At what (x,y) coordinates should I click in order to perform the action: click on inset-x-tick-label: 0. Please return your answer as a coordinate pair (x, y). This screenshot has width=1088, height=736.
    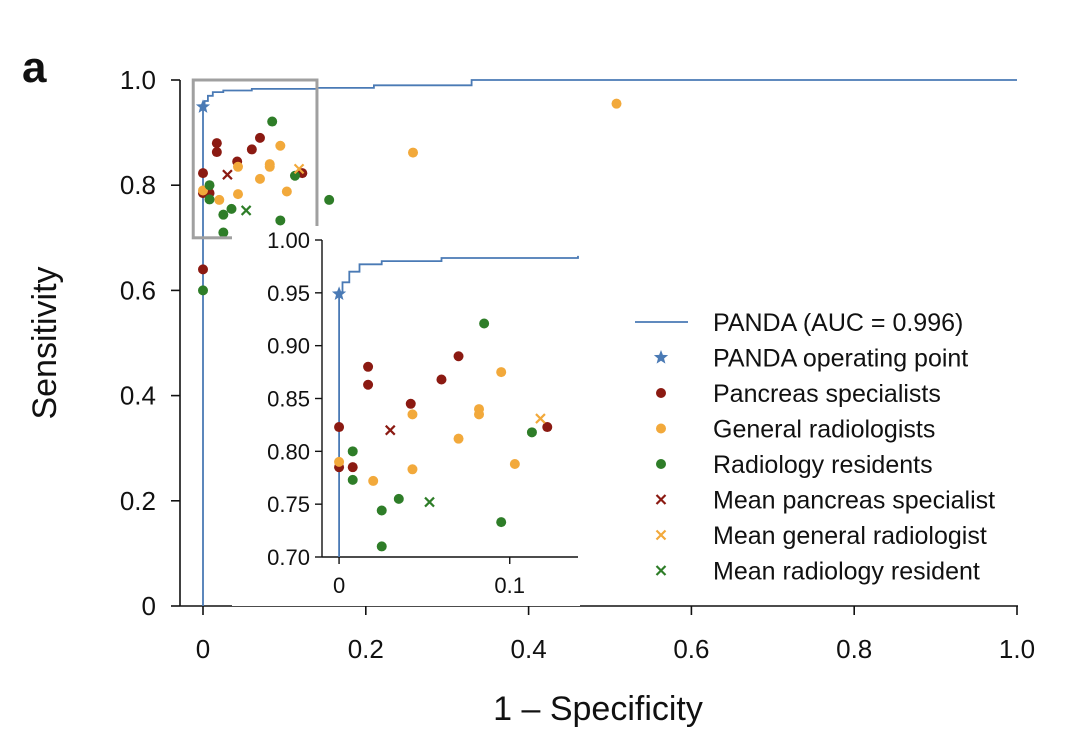
    Looking at the image, I should click on (339, 585).